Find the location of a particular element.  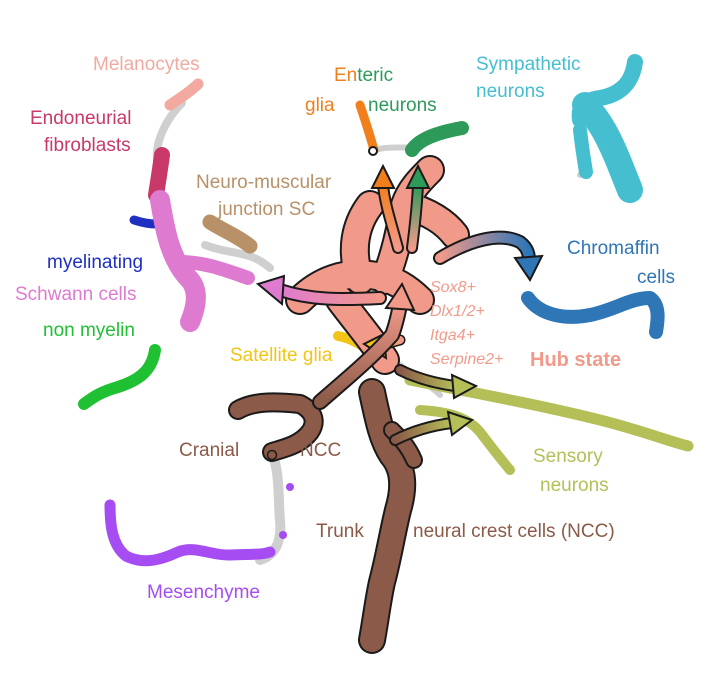

label-enteric-prefix: En is located at coordinates (345, 75).